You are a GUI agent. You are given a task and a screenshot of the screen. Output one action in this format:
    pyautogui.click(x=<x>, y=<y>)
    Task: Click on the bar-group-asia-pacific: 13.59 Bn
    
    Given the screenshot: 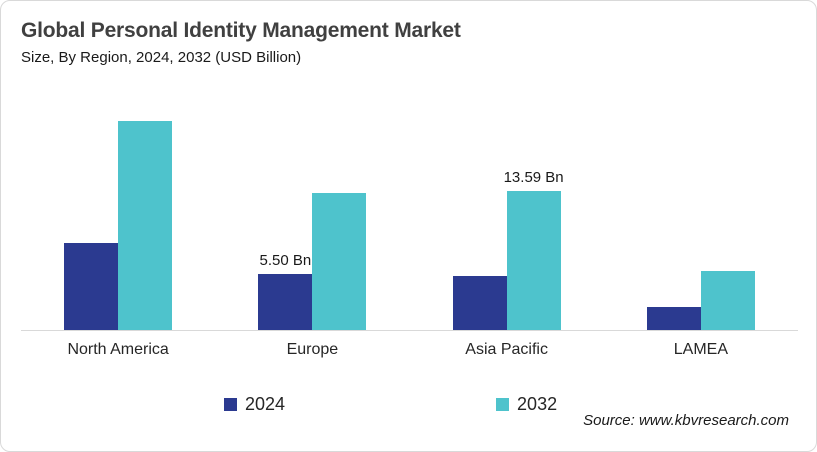 What is the action you would take?
    pyautogui.click(x=507, y=210)
    